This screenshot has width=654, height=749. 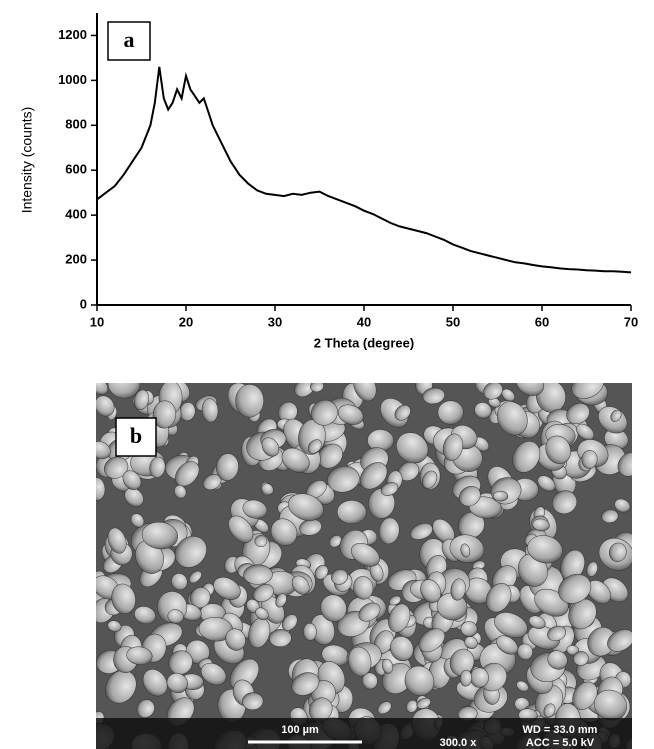 What do you see at coordinates (76, 214) in the screenshot?
I see `y-tick-label: 400` at bounding box center [76, 214].